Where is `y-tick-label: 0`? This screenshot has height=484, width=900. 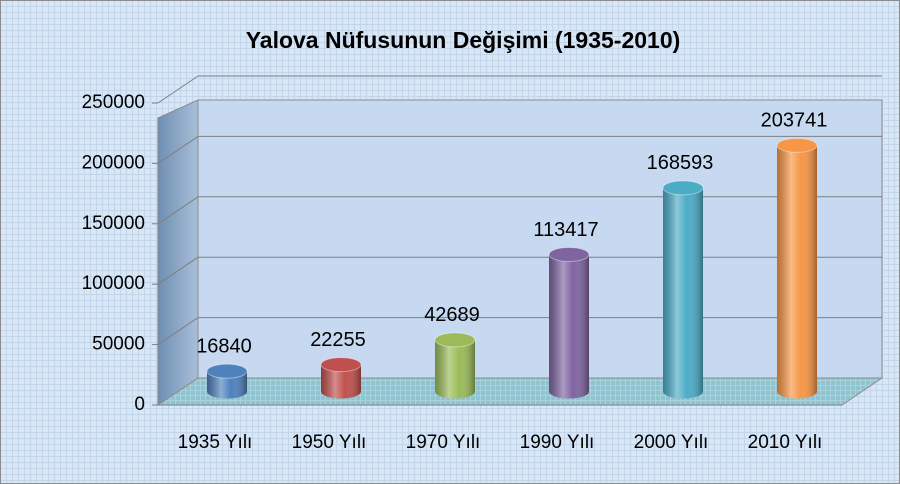 y-tick-label: 0 is located at coordinates (139, 404).